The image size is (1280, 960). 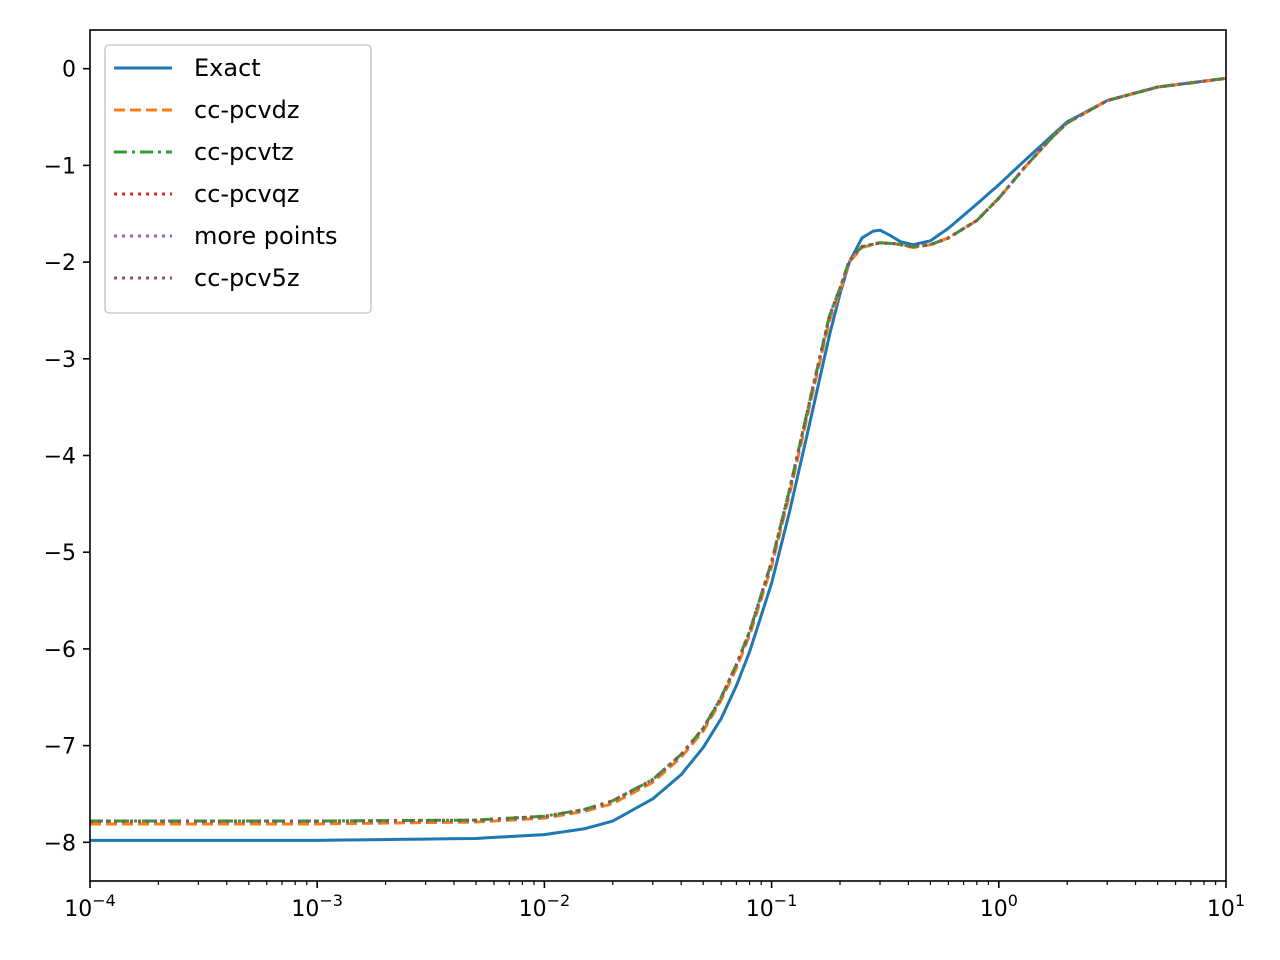 I want to click on legend-label: cc-pcvqz, so click(x=247, y=194).